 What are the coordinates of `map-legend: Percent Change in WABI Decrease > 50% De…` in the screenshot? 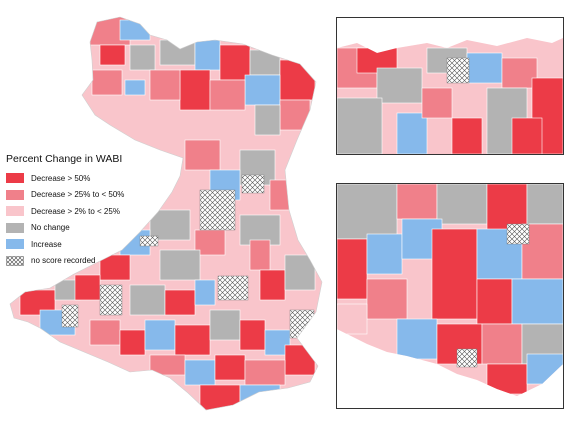 It's located at (81, 211).